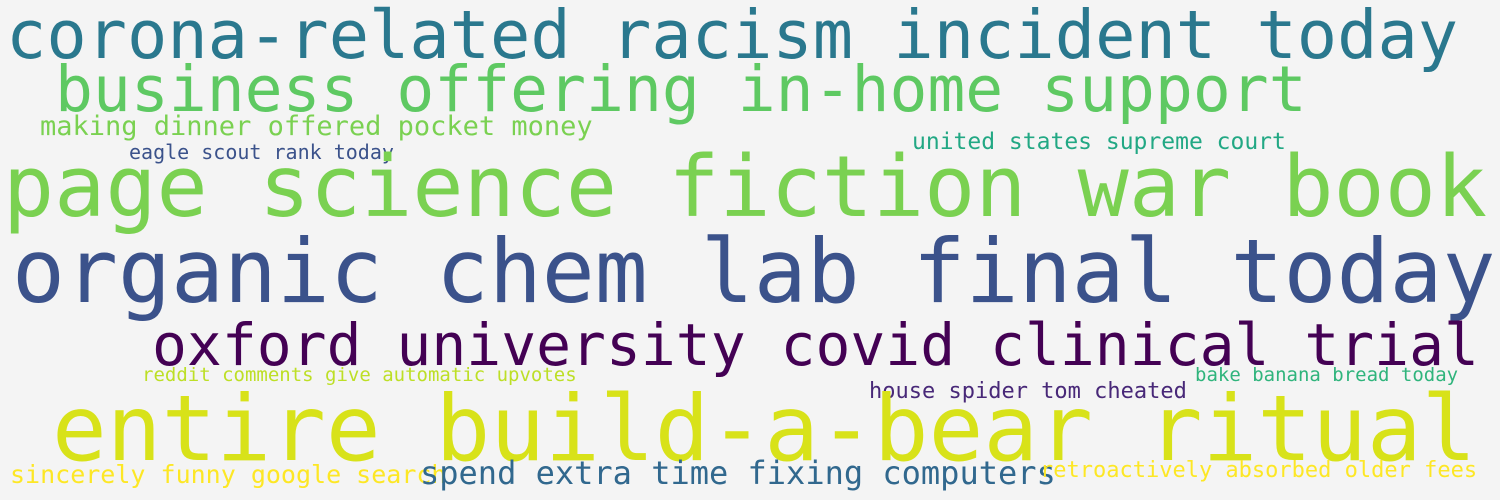 The width and height of the screenshot is (1500, 500). I want to click on phrase-google-search: sincerely funny google search, so click(228, 474).